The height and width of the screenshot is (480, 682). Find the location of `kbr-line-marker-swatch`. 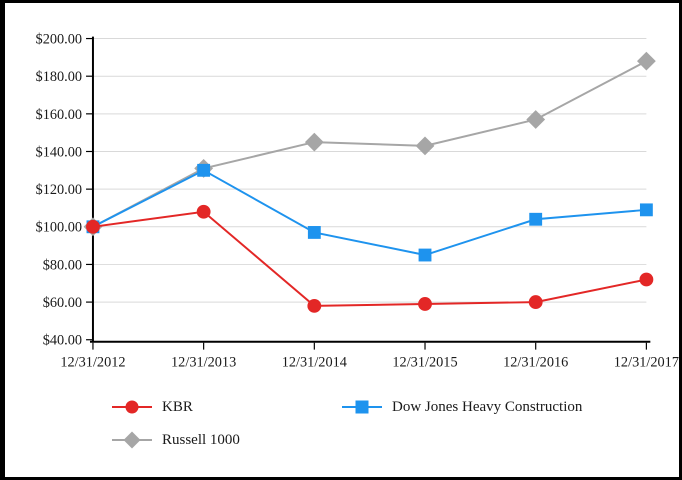

kbr-line-marker-swatch is located at coordinates (132, 407).